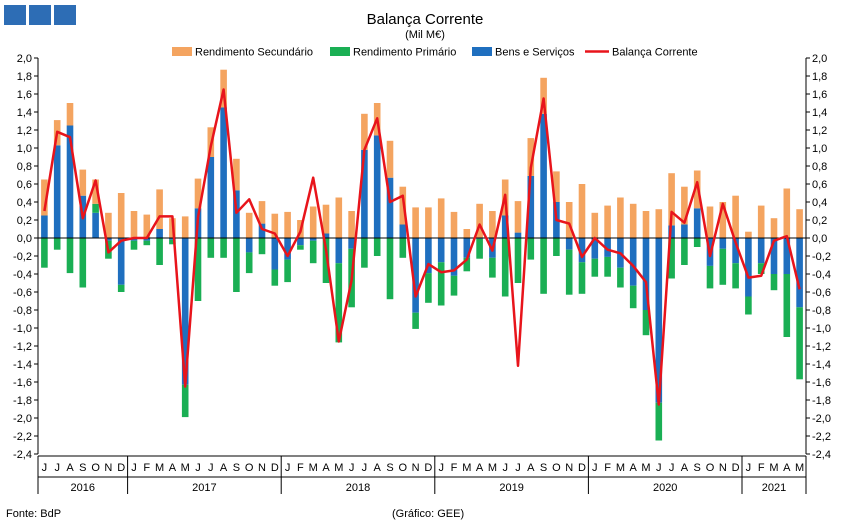 The width and height of the screenshot is (851, 527). I want to click on x-tick-label: O, so click(249, 468).